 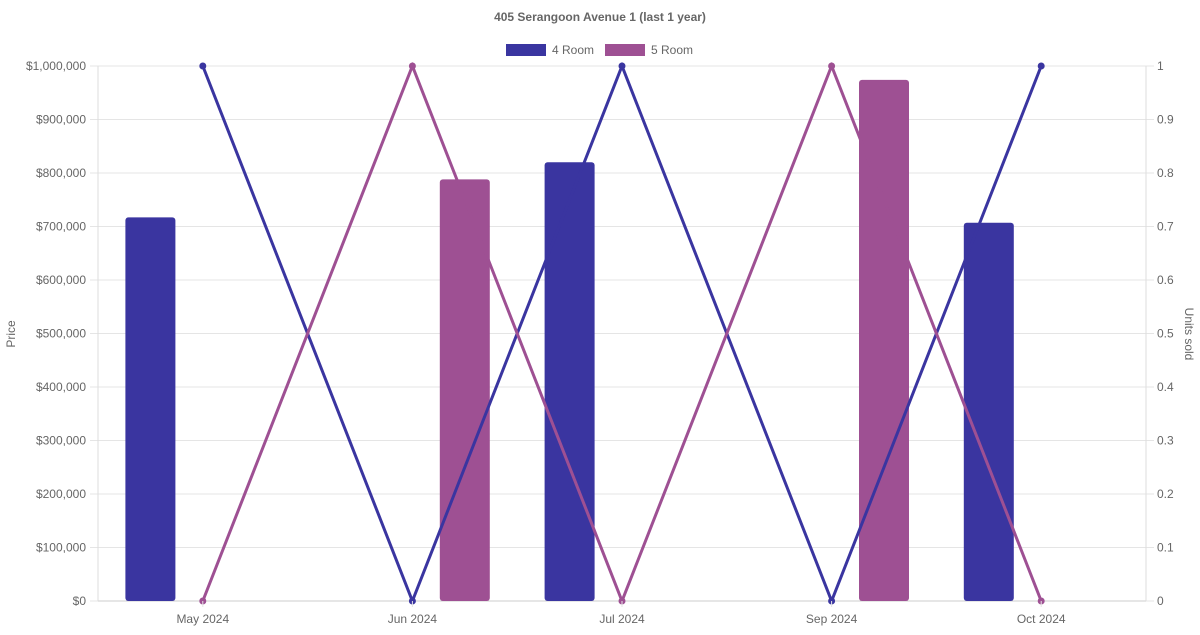 What do you see at coordinates (202, 619) in the screenshot?
I see `x-tick-label: May 2024` at bounding box center [202, 619].